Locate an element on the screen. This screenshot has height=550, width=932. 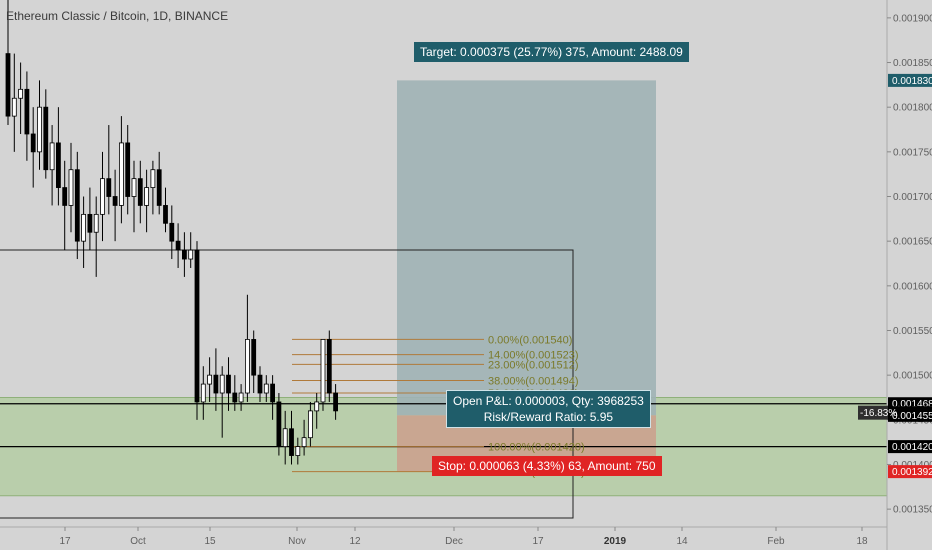
fib-level-label: 38.00%(0.001494) is located at coordinates (533, 382).